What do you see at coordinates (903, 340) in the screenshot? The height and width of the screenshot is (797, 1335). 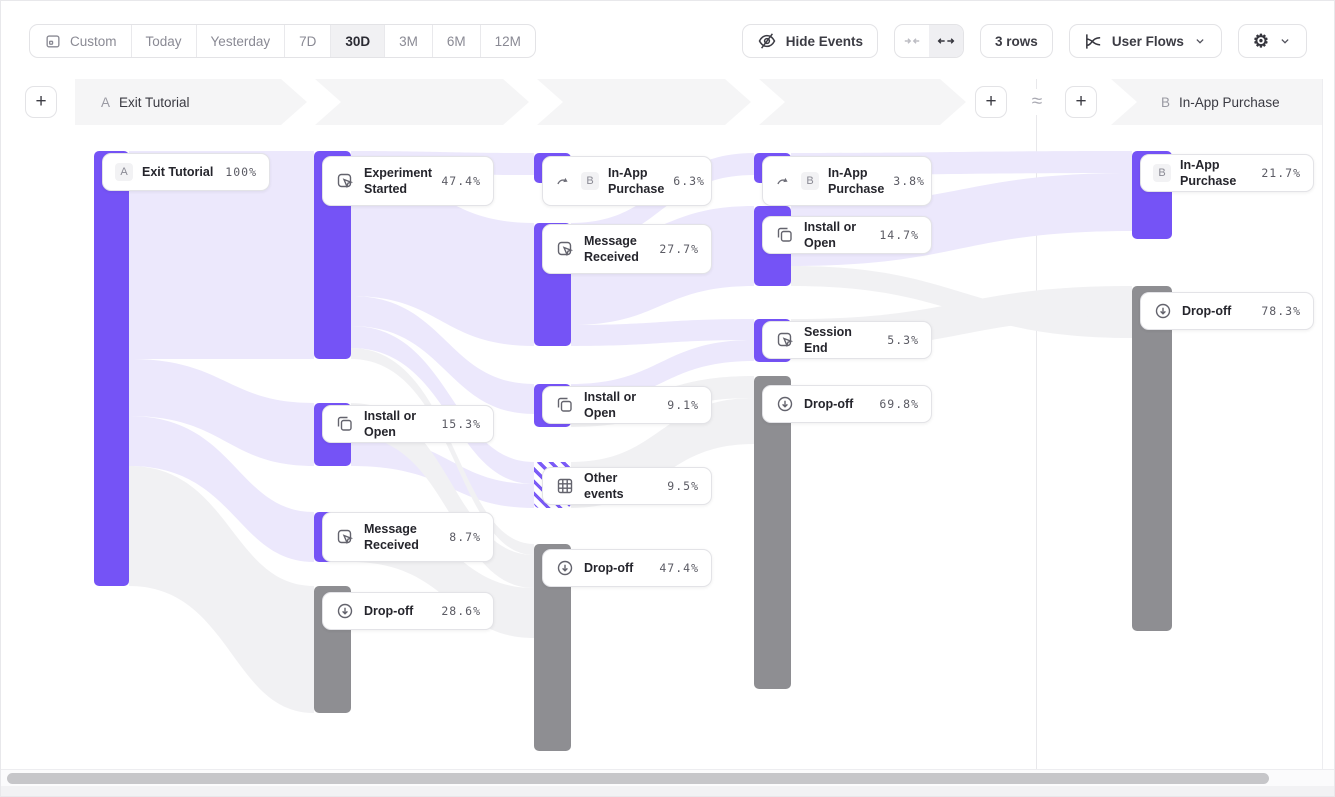 I see `node-percent: 5.3%` at bounding box center [903, 340].